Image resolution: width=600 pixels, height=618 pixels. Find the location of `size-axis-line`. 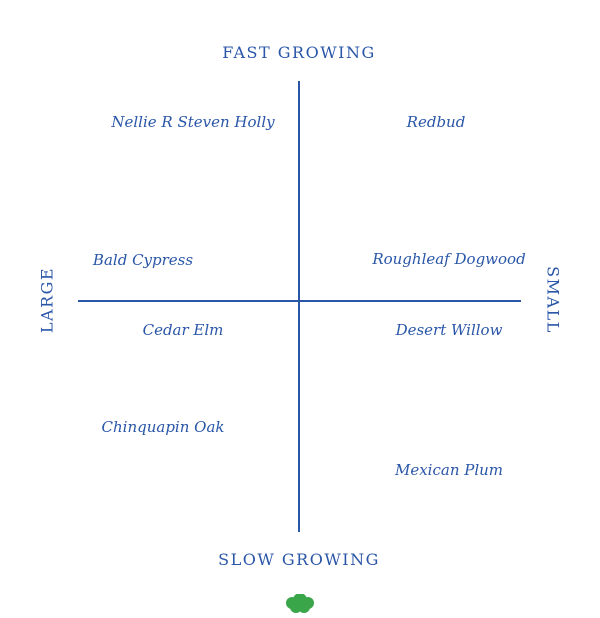

size-axis-line is located at coordinates (299, 301).